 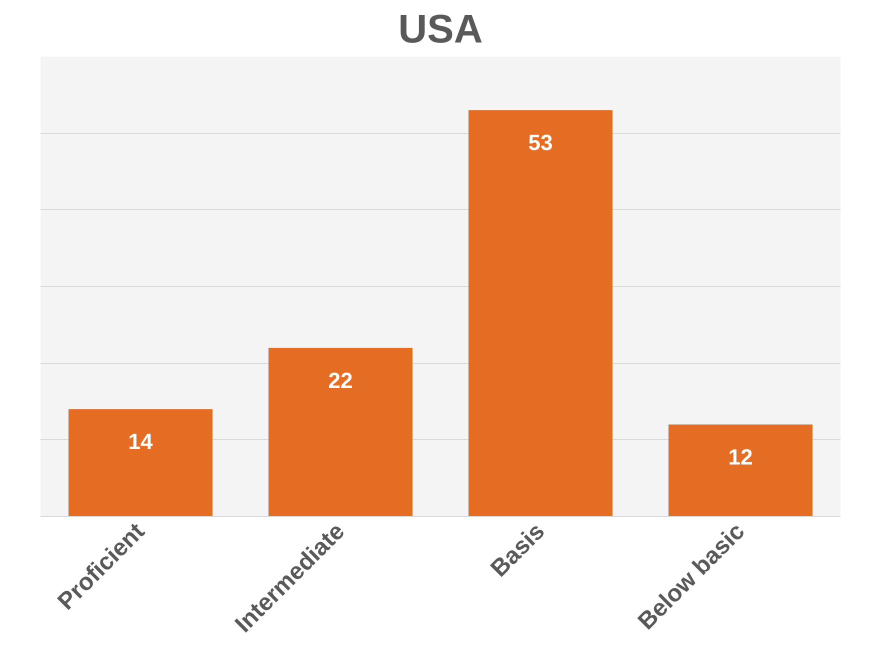 What do you see at coordinates (440, 30) in the screenshot?
I see `chart-title: USA` at bounding box center [440, 30].